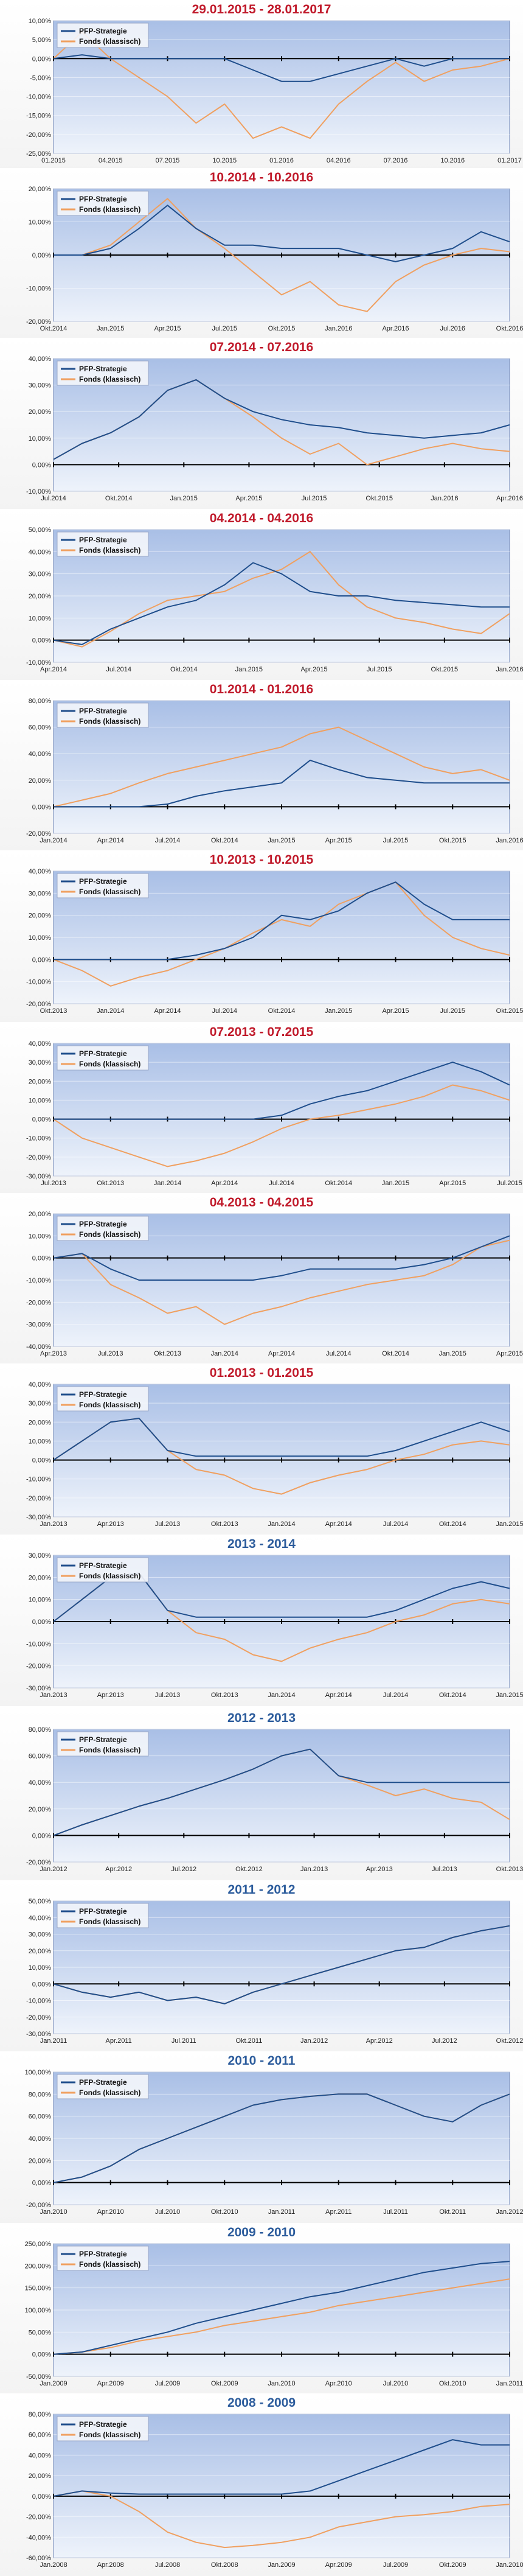 The height and width of the screenshot is (2576, 523). I want to click on x-tick-label: Jul.2010, so click(168, 2212).